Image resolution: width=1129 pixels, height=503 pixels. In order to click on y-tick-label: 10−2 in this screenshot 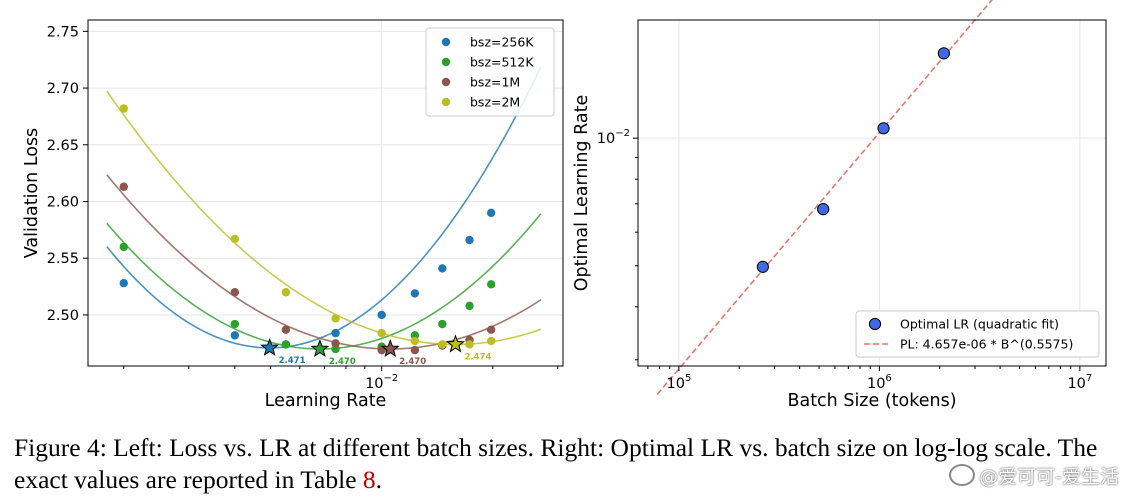, I will do `click(613, 137)`.